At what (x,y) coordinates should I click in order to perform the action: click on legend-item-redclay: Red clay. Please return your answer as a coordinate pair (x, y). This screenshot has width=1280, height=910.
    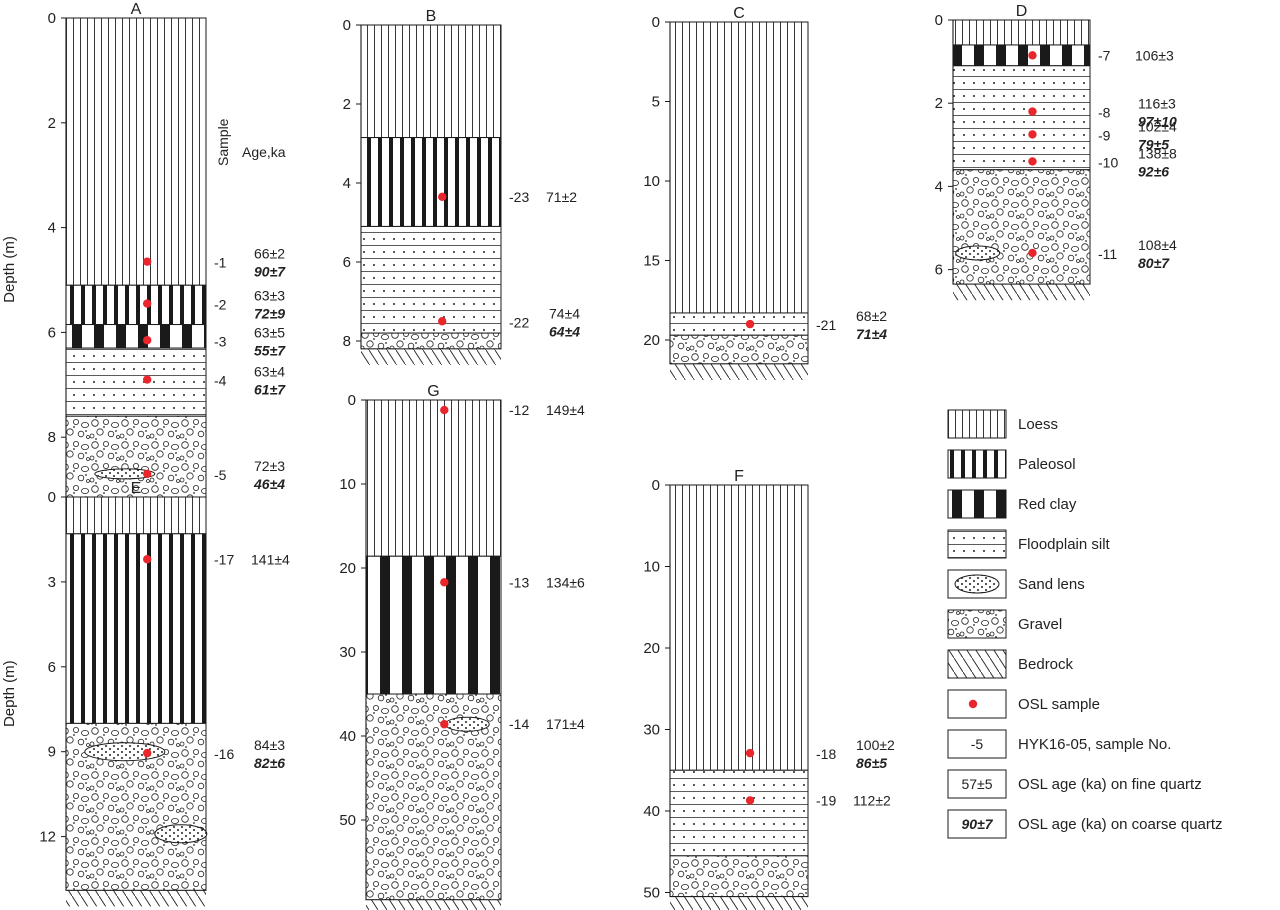
    Looking at the image, I should click on (1012, 504).